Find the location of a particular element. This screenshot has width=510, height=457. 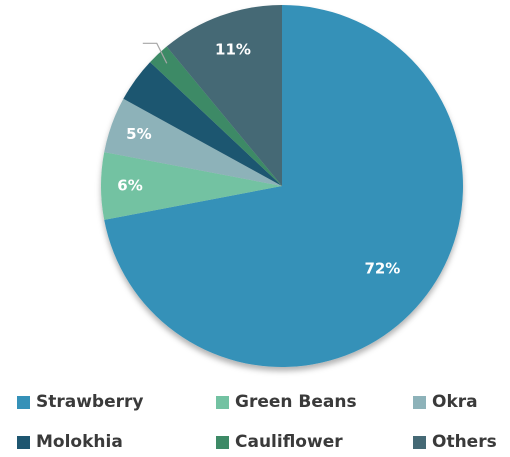

legend-item-okra: Okra is located at coordinates (445, 402).